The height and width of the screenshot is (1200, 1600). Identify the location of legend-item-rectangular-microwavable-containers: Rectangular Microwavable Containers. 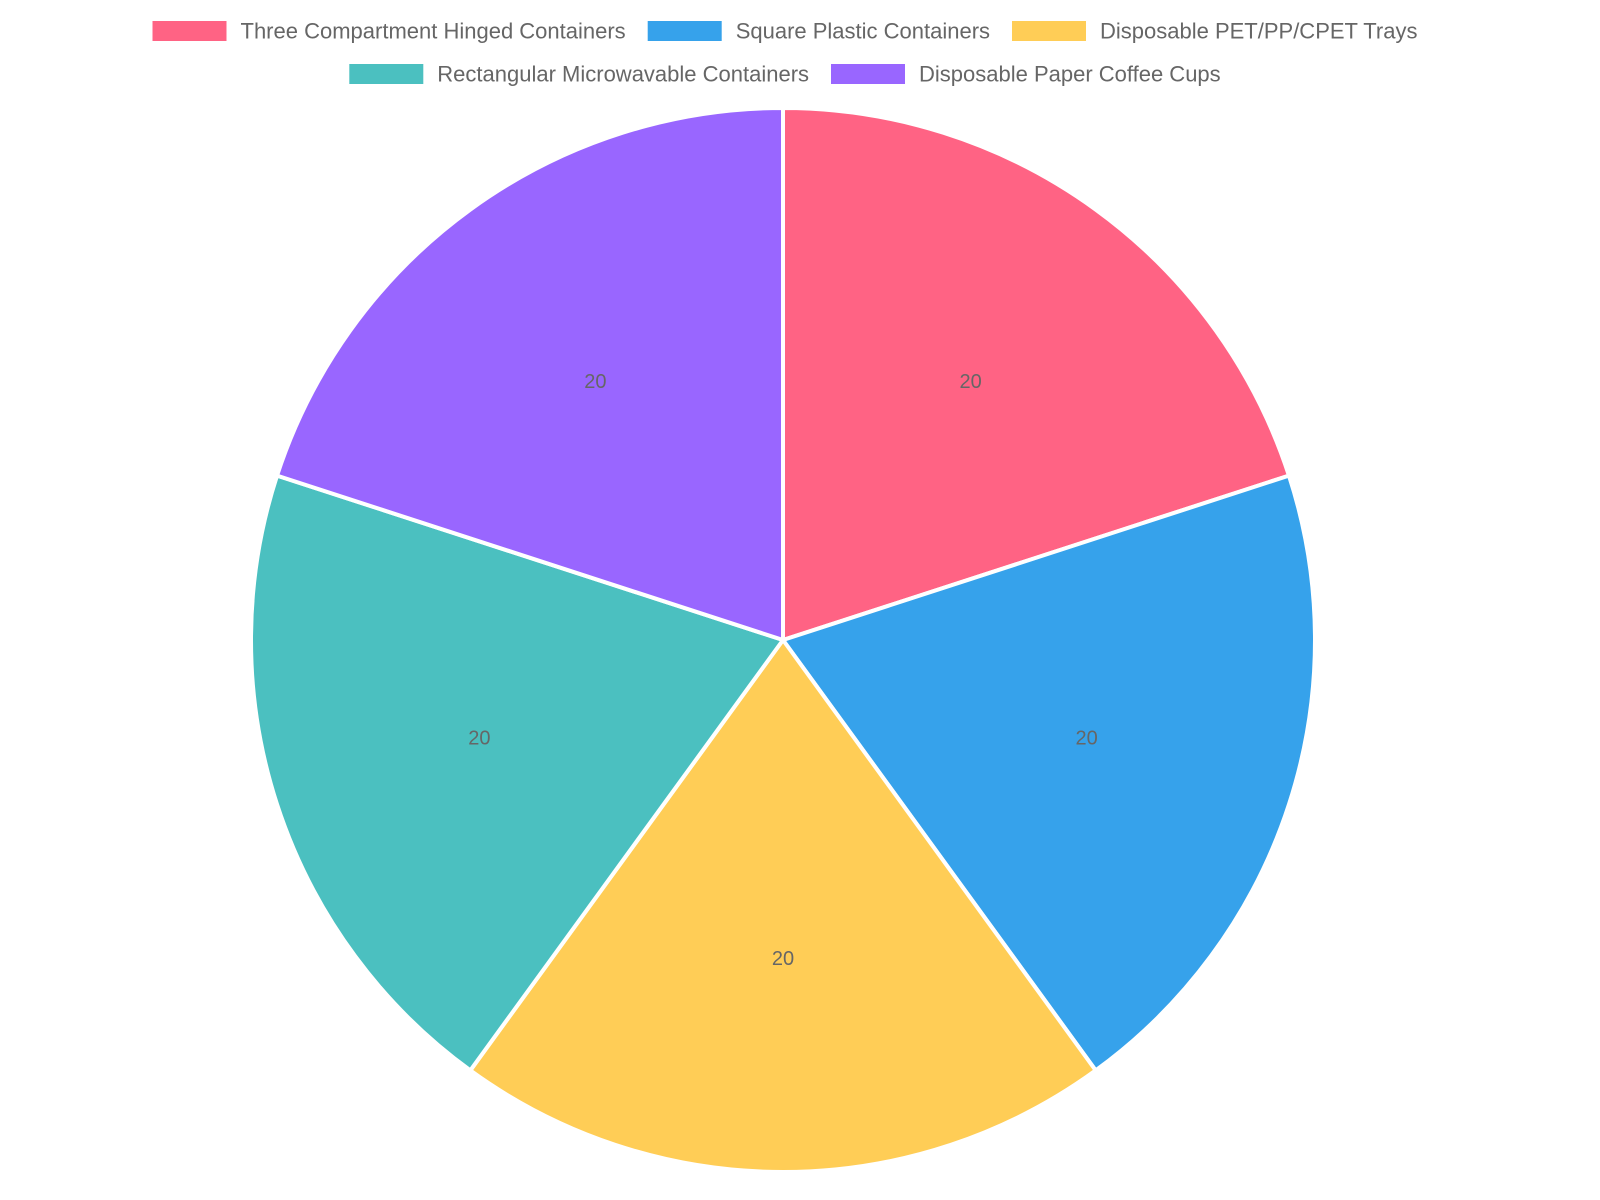
(579, 74).